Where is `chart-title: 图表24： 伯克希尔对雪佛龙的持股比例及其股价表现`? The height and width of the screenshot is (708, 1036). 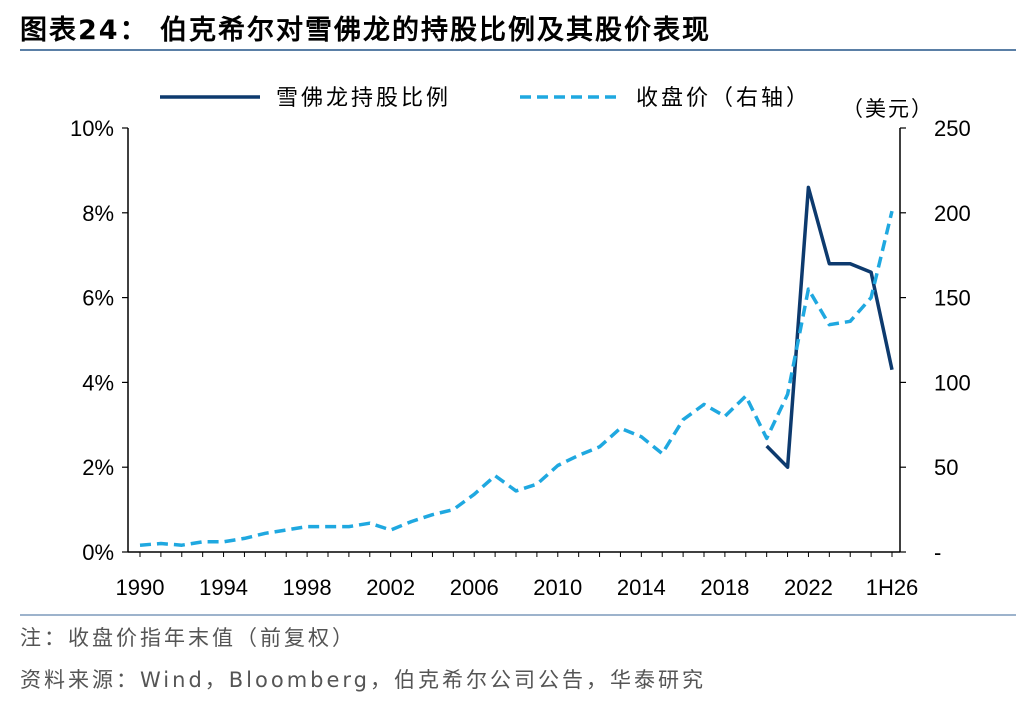
chart-title: 图表24： 伯克希尔对雪佛龙的持股比例及其股价表现 is located at coordinates (365, 30).